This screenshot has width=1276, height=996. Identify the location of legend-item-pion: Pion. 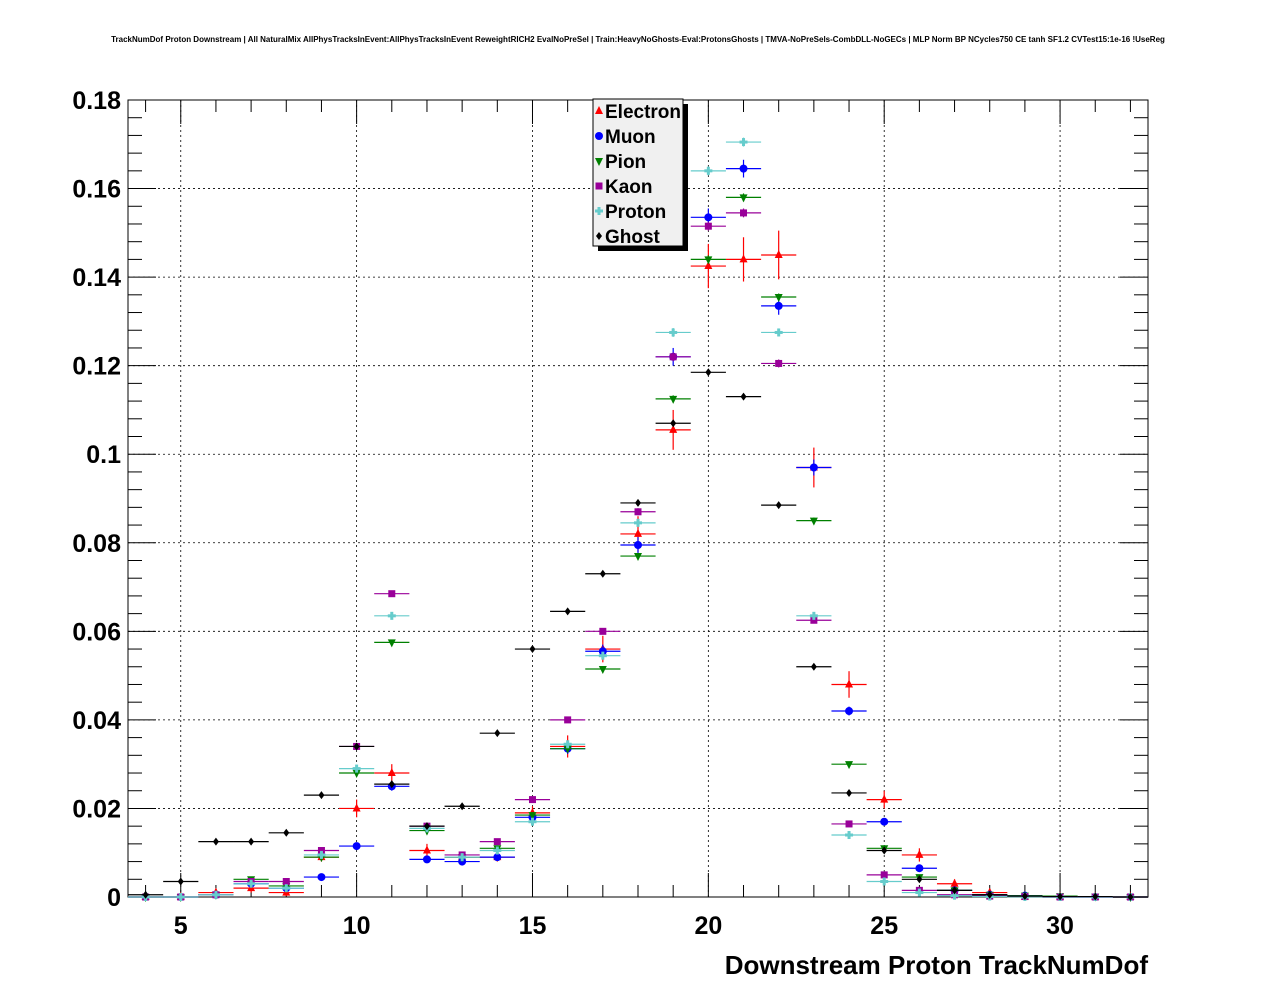
(620, 162).